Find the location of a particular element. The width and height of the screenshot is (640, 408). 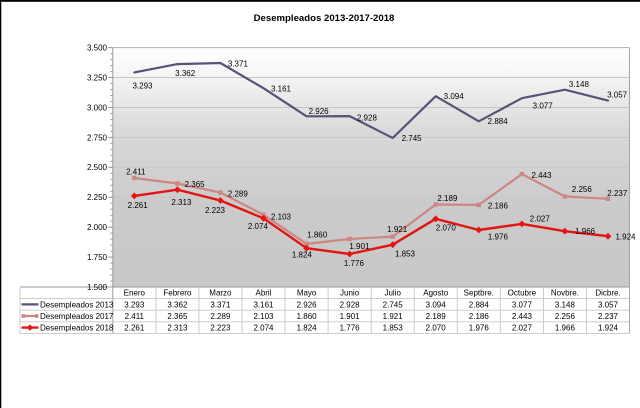

svg-text: 1.750 is located at coordinates (97, 257).